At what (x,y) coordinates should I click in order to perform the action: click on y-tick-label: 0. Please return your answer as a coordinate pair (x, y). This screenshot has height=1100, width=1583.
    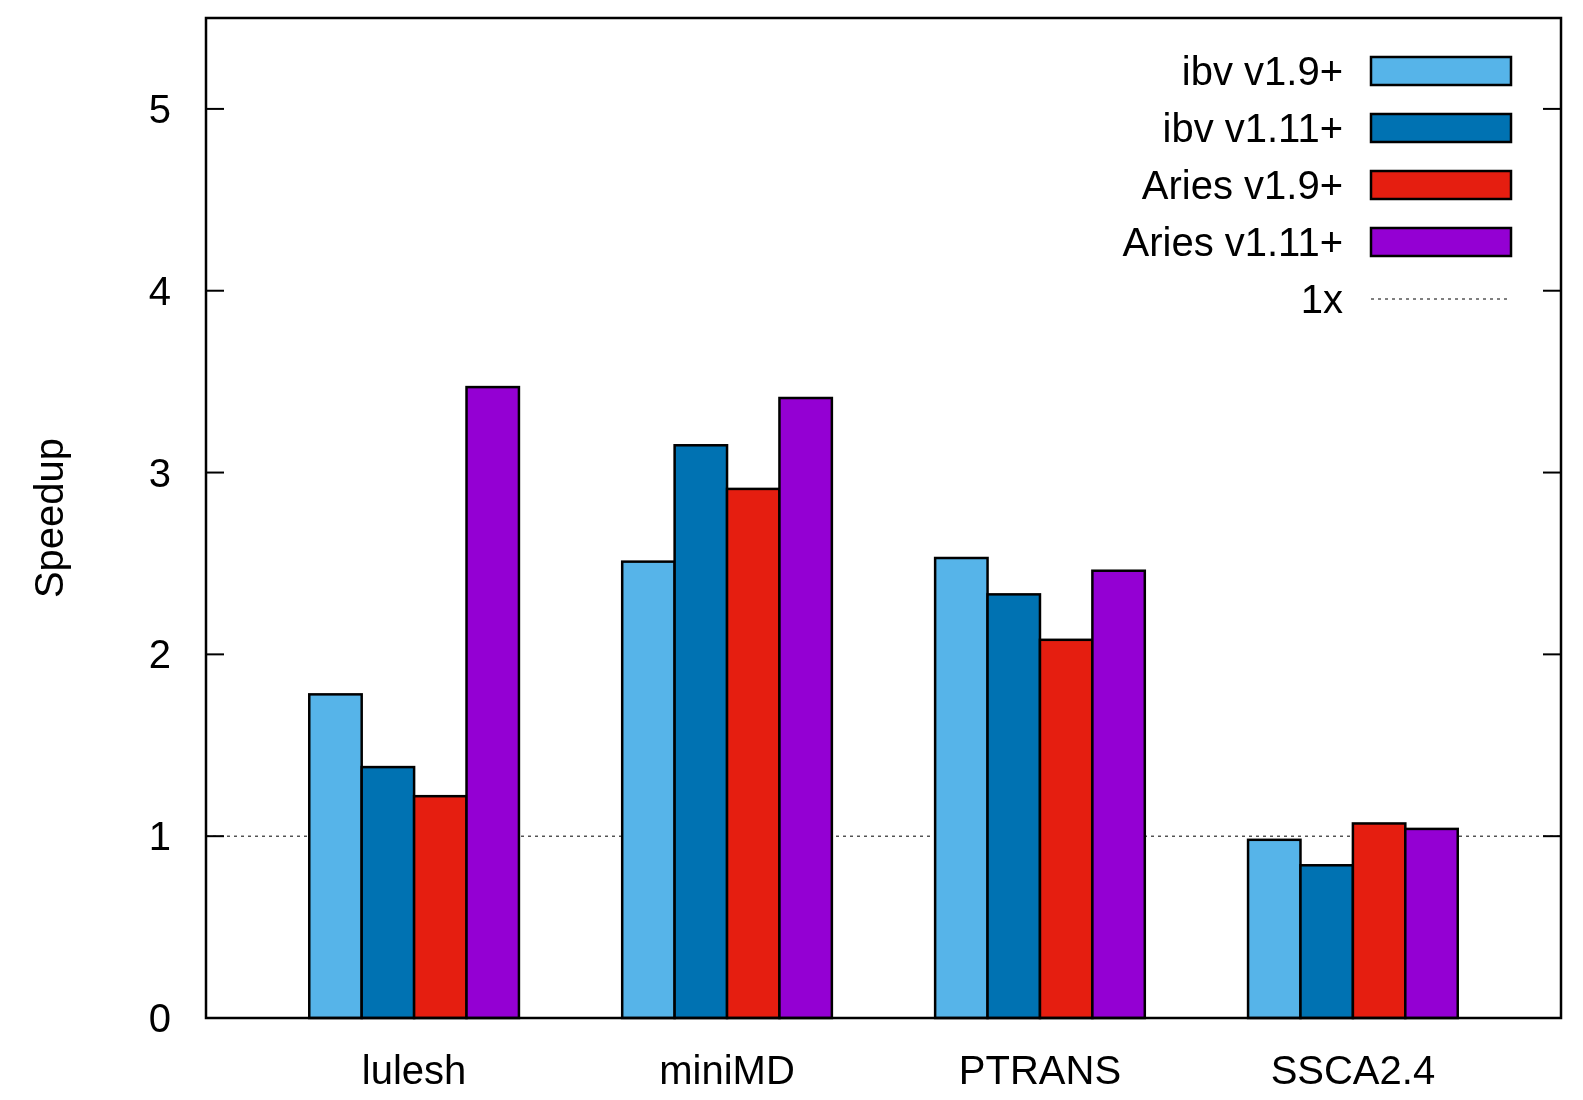
    Looking at the image, I should click on (159, 1018).